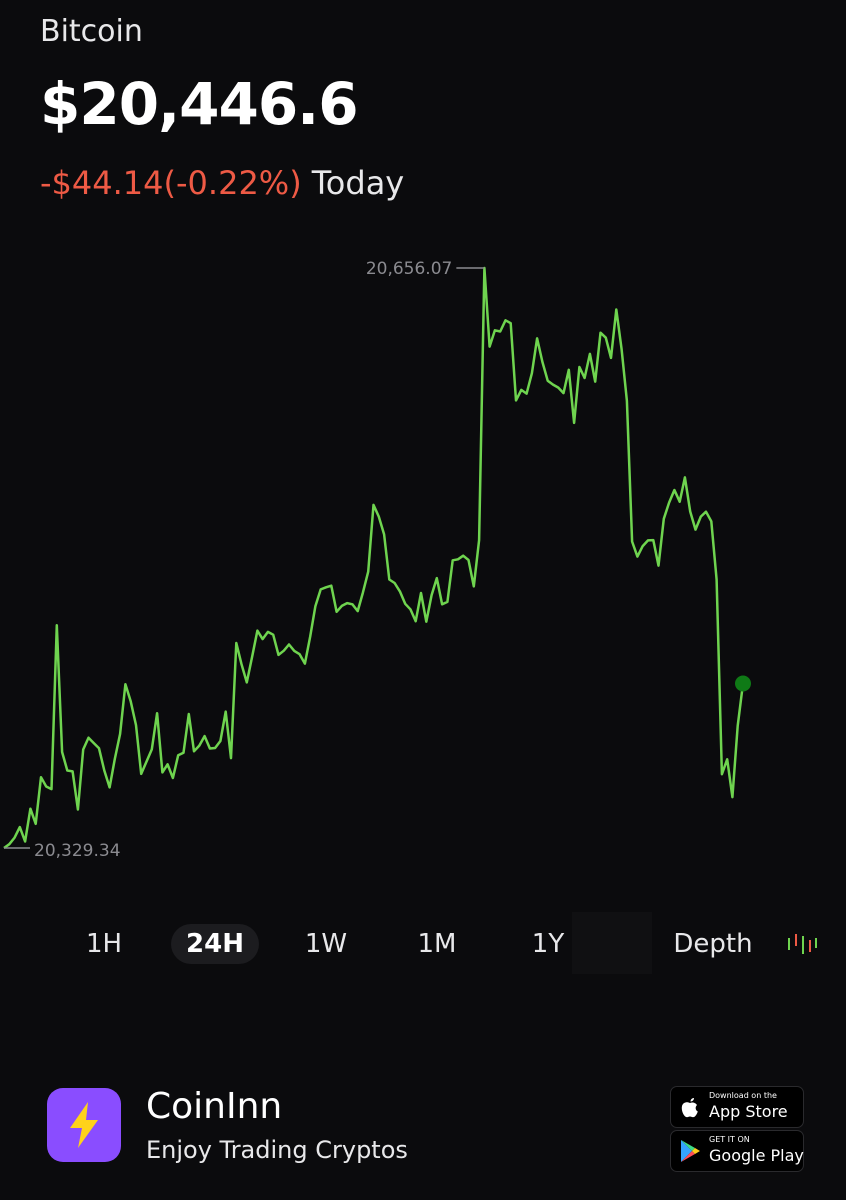 The height and width of the screenshot is (1200, 846). Describe the element at coordinates (409, 269) in the screenshot. I see `max-price-label: 20,656.07` at that location.